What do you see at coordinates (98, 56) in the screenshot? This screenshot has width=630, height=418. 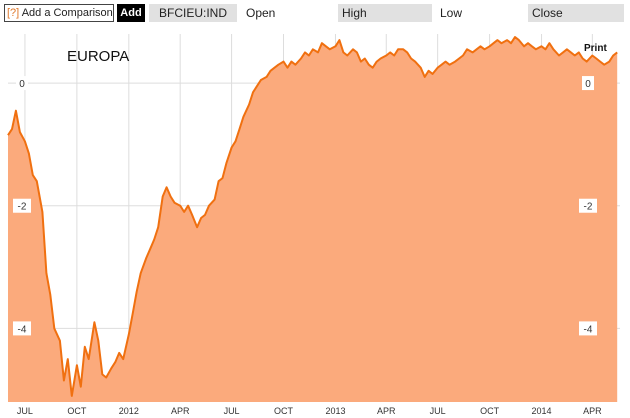 I see `chart-title: EUROPA` at bounding box center [98, 56].